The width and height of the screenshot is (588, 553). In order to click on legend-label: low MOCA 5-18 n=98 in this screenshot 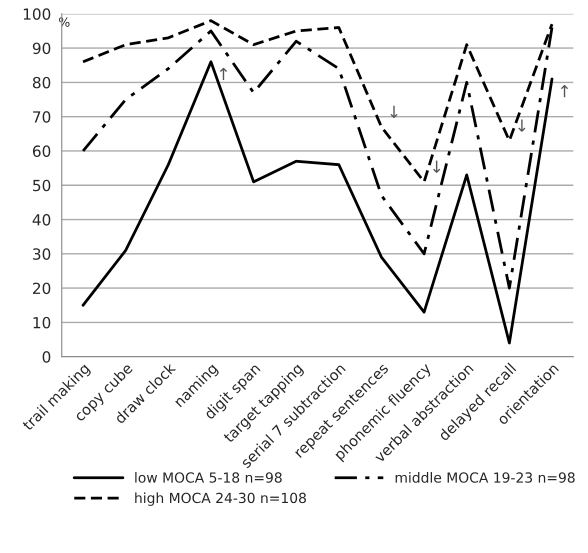, I will do `click(208, 477)`.